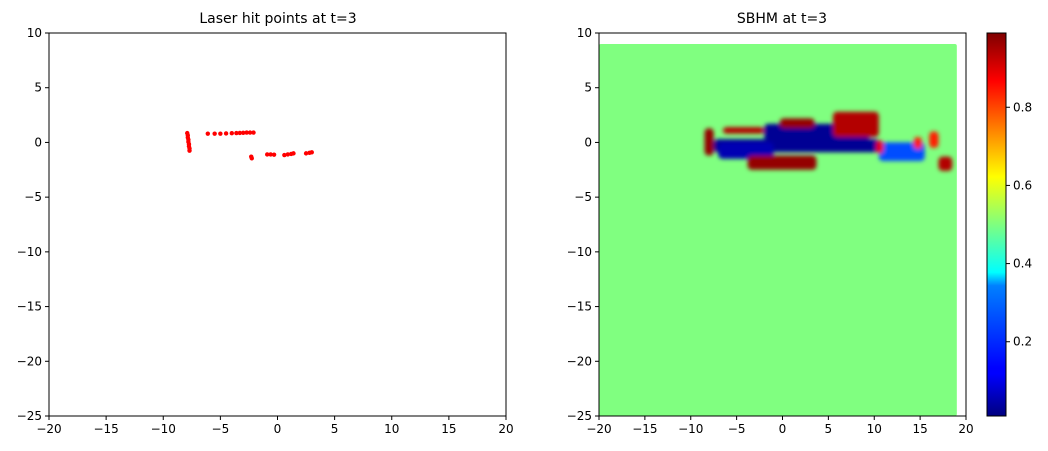 The image size is (1048, 451). I want to click on colorbar-ticks: 0.2 0.4 0.6 0.8, so click(1019, 224).